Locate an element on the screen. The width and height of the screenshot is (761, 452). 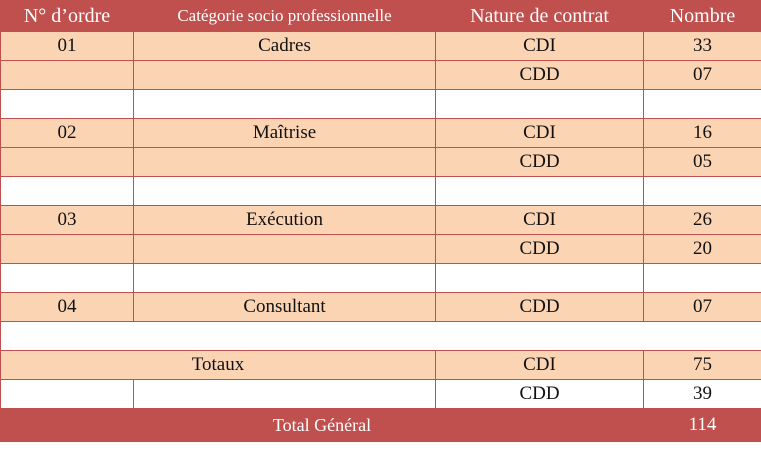
cell-order: 02 is located at coordinates (67, 133).